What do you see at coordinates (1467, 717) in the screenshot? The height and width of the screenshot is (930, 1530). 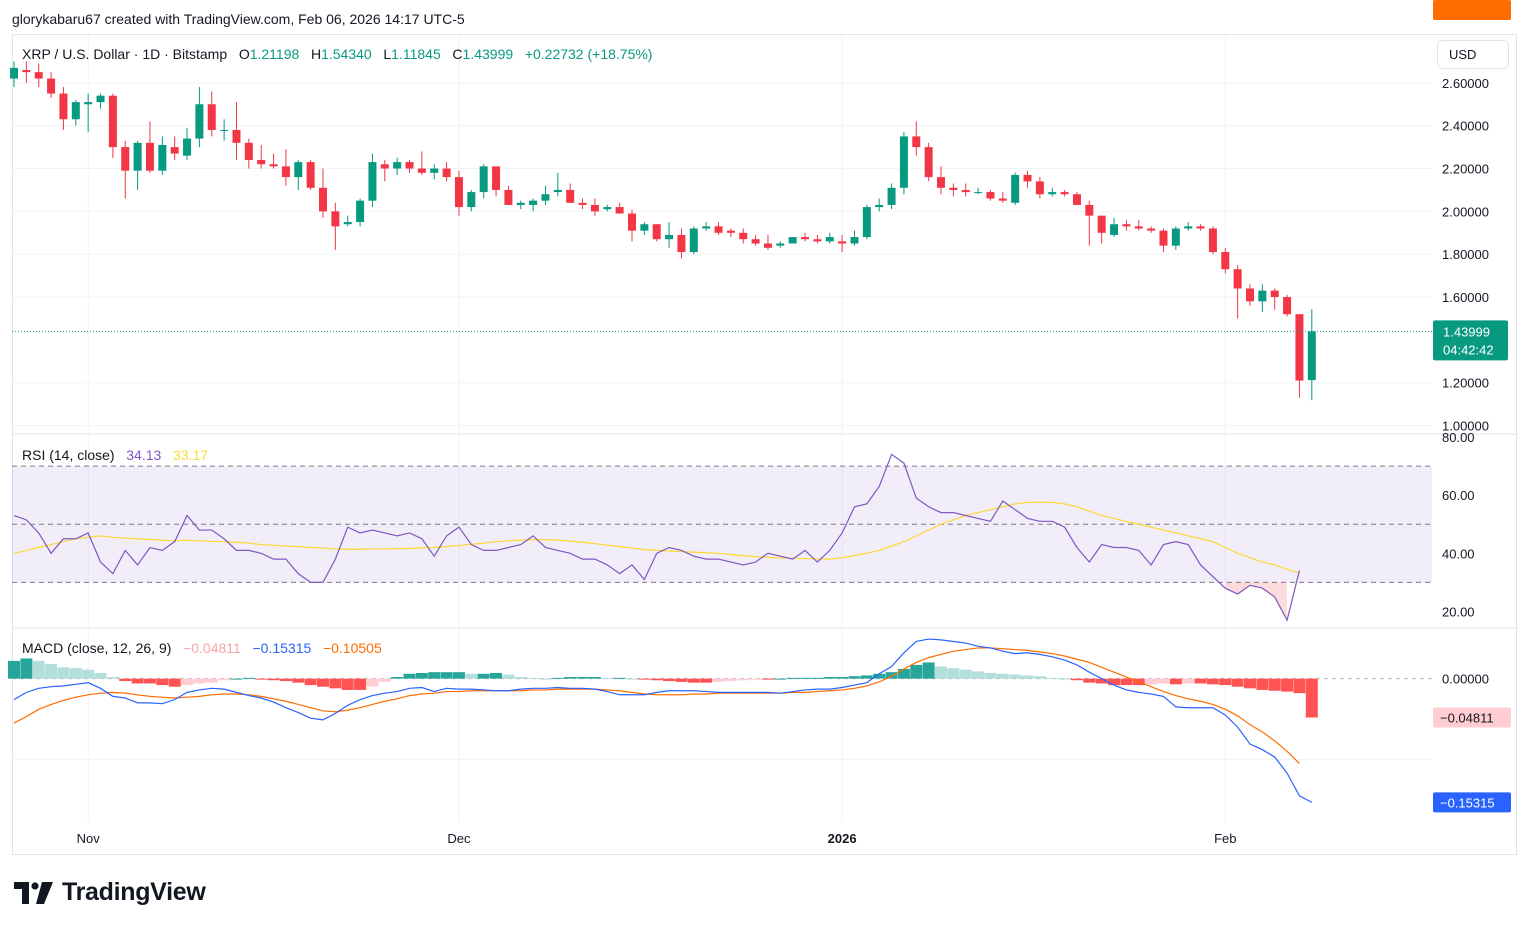 I see `macd-hist-badge-value: −0.04811` at bounding box center [1467, 717].